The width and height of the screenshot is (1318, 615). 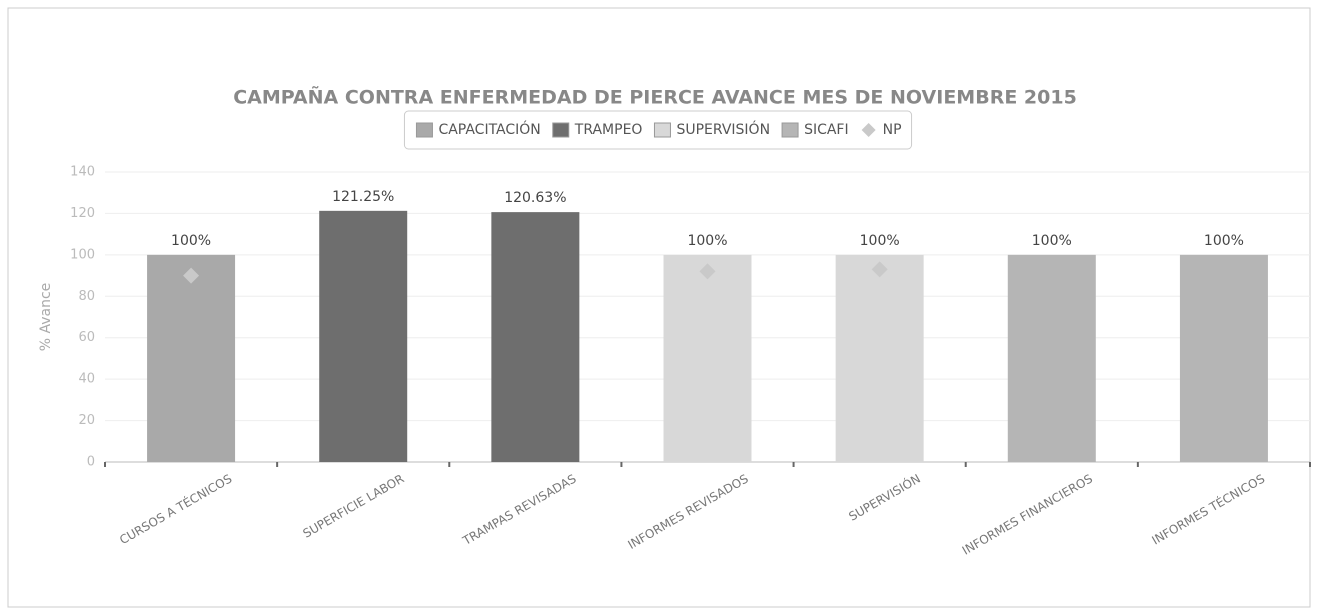 What do you see at coordinates (535, 198) in the screenshot?
I see `data-label: 120.63%` at bounding box center [535, 198].